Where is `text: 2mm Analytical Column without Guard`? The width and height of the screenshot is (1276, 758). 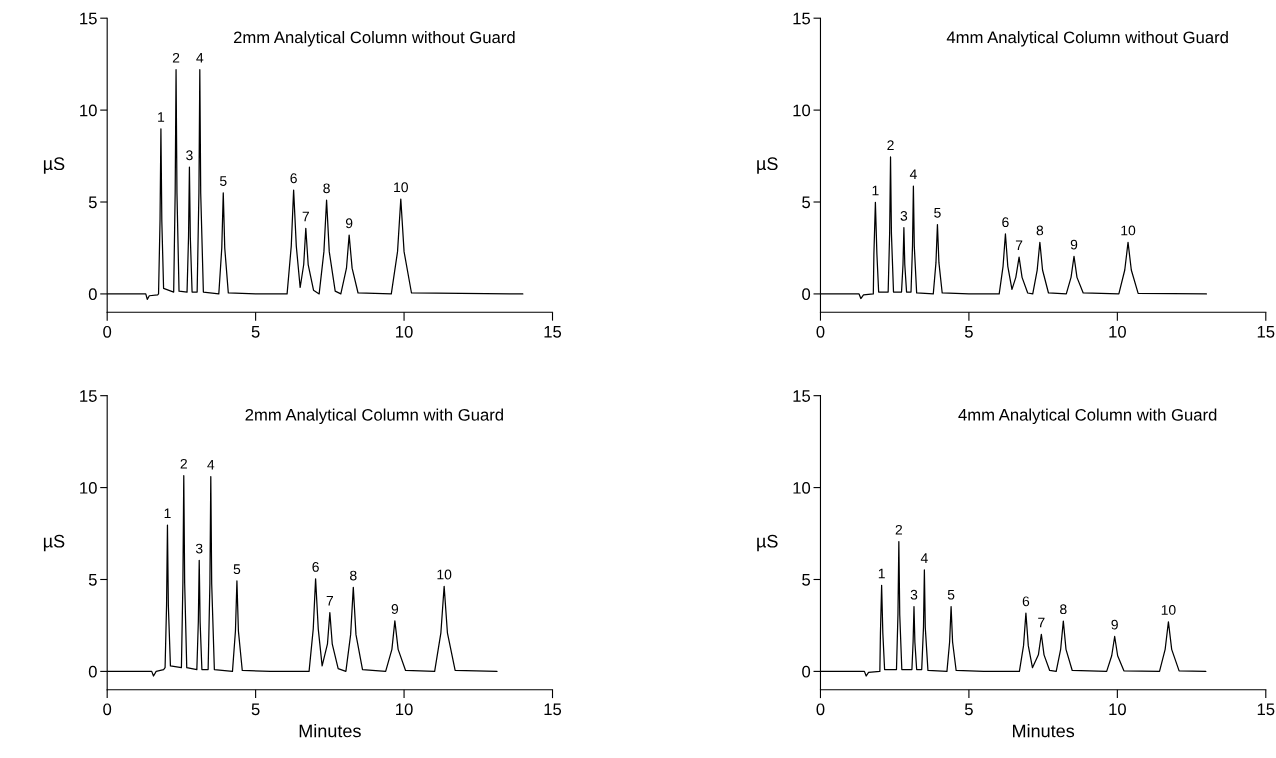 text: 2mm Analytical Column without Guard is located at coordinates (374, 39).